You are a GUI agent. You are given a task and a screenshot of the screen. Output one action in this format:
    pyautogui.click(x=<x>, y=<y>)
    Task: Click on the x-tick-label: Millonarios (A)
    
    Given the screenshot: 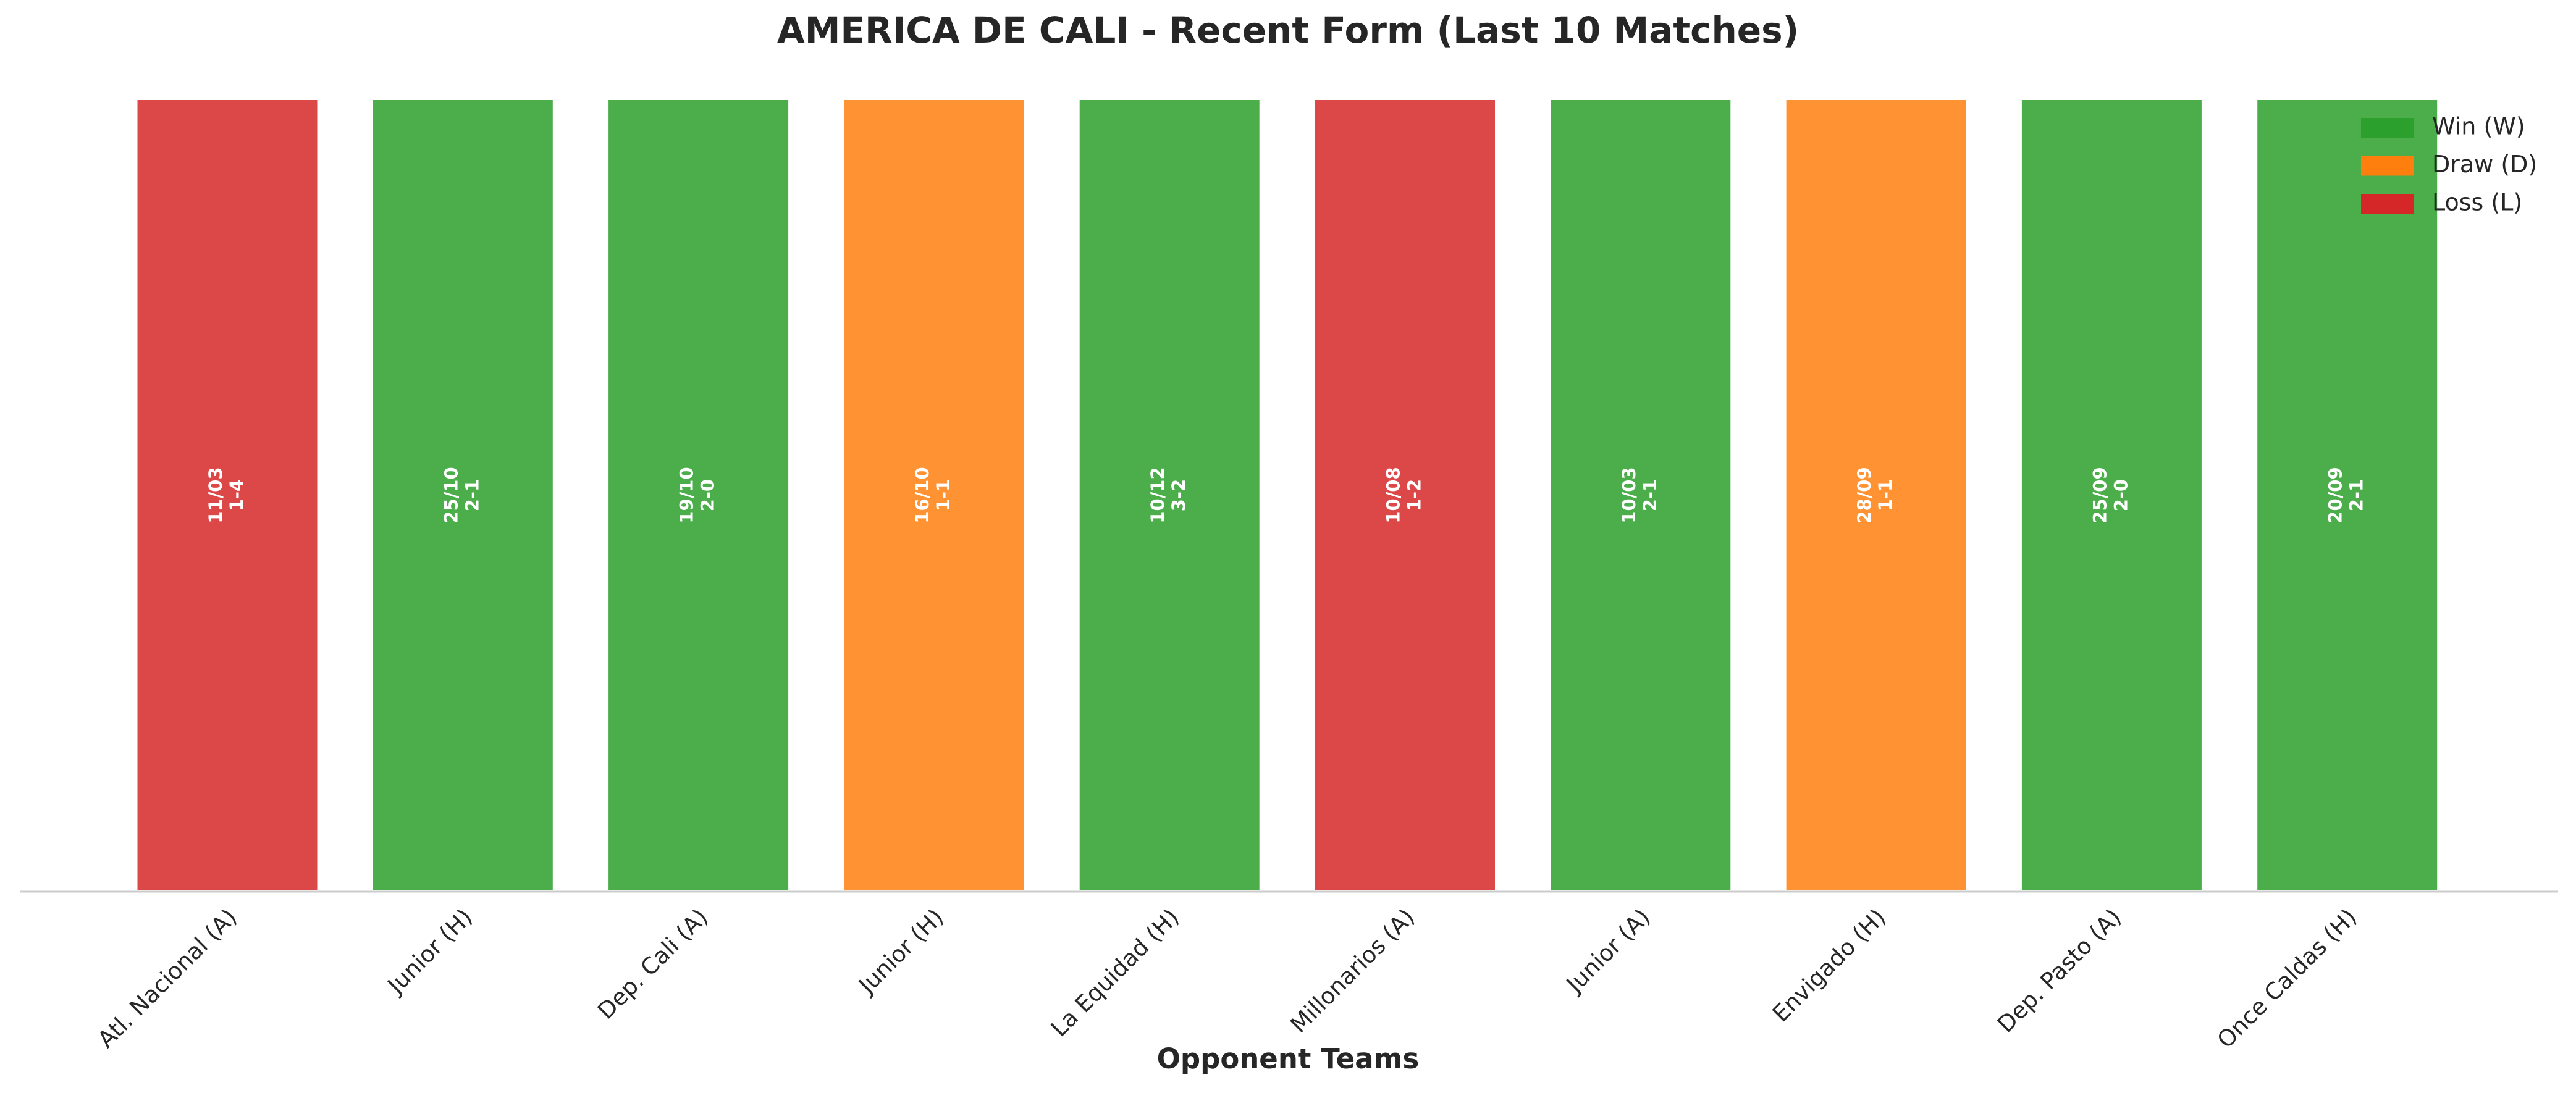 What is the action you would take?
    pyautogui.click(x=1353, y=970)
    